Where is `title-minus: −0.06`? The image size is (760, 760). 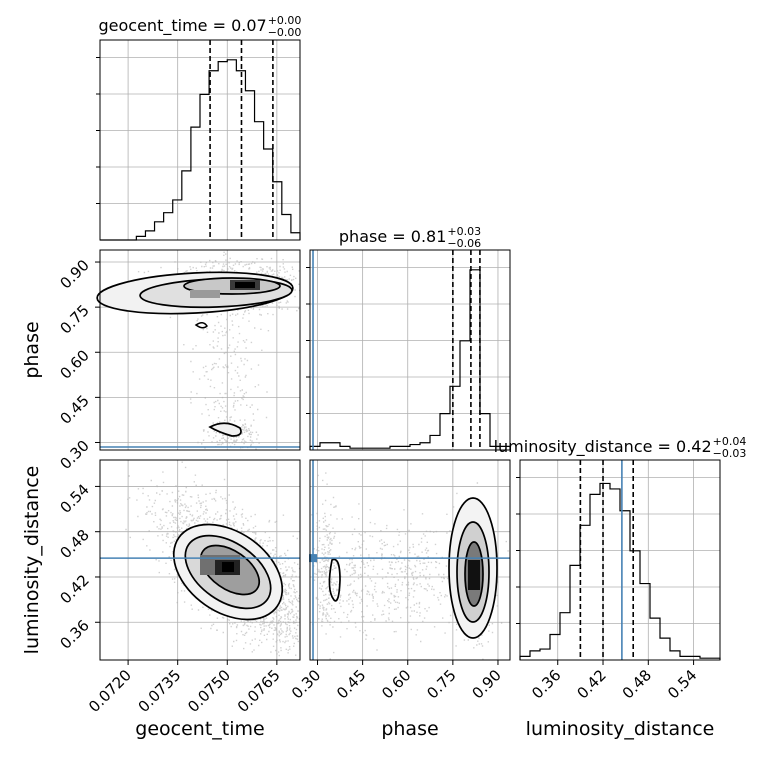
title-minus: −0.06 is located at coordinates (464, 243).